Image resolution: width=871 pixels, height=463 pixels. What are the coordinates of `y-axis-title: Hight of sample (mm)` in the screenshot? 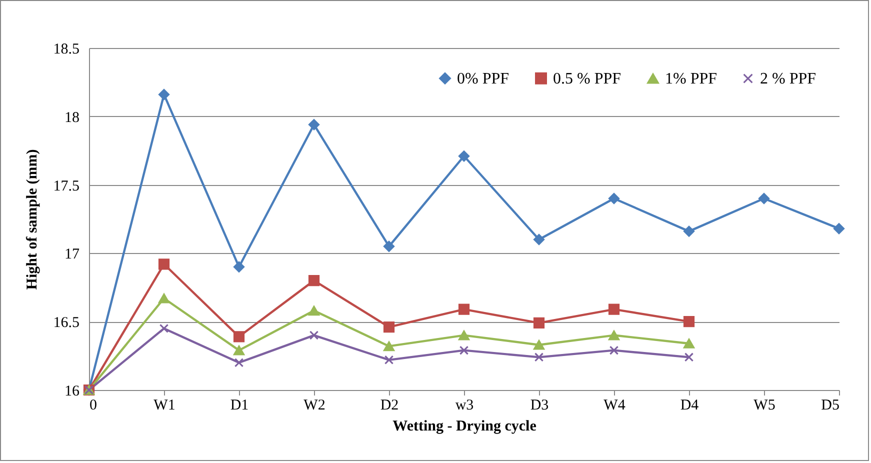 It's located at (32, 219).